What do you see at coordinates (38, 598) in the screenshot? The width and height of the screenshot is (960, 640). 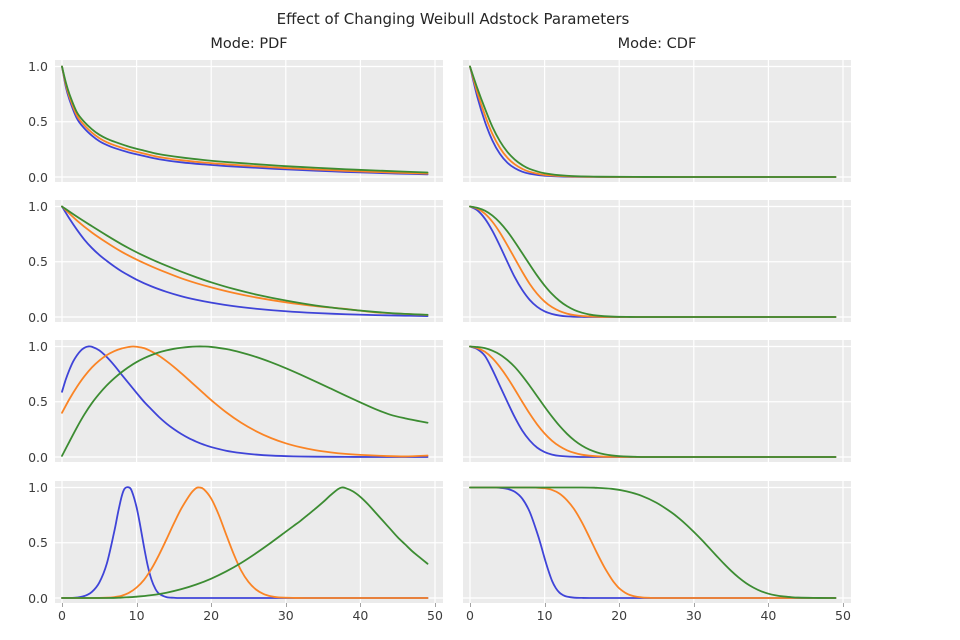 I see `y-tick-label-row4: 0.0` at bounding box center [38, 598].